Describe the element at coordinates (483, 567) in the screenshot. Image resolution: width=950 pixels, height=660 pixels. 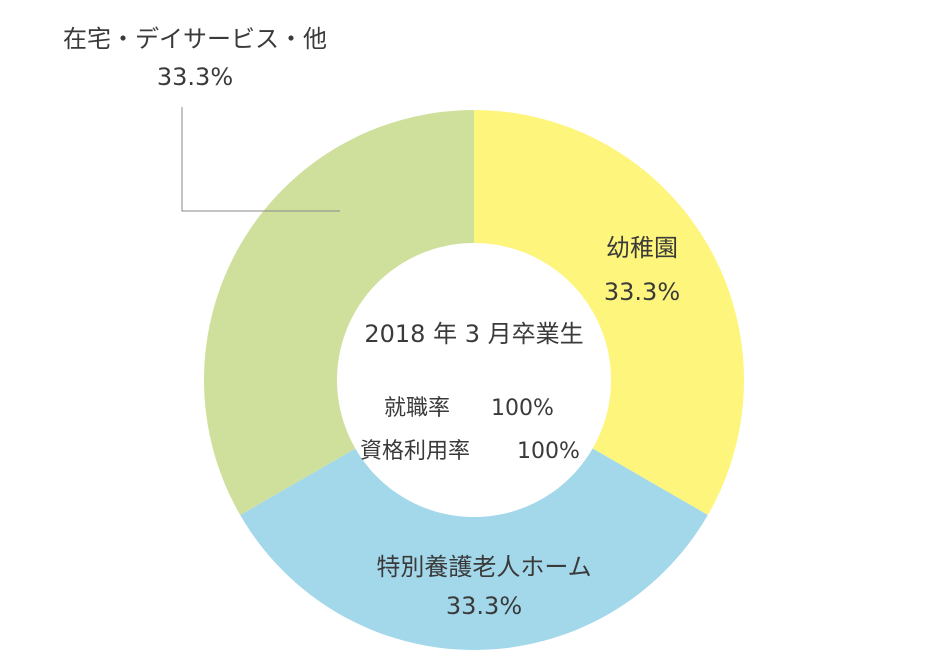
I see `slice-label-nursing-home: 特別養護老人ホーム` at that location.